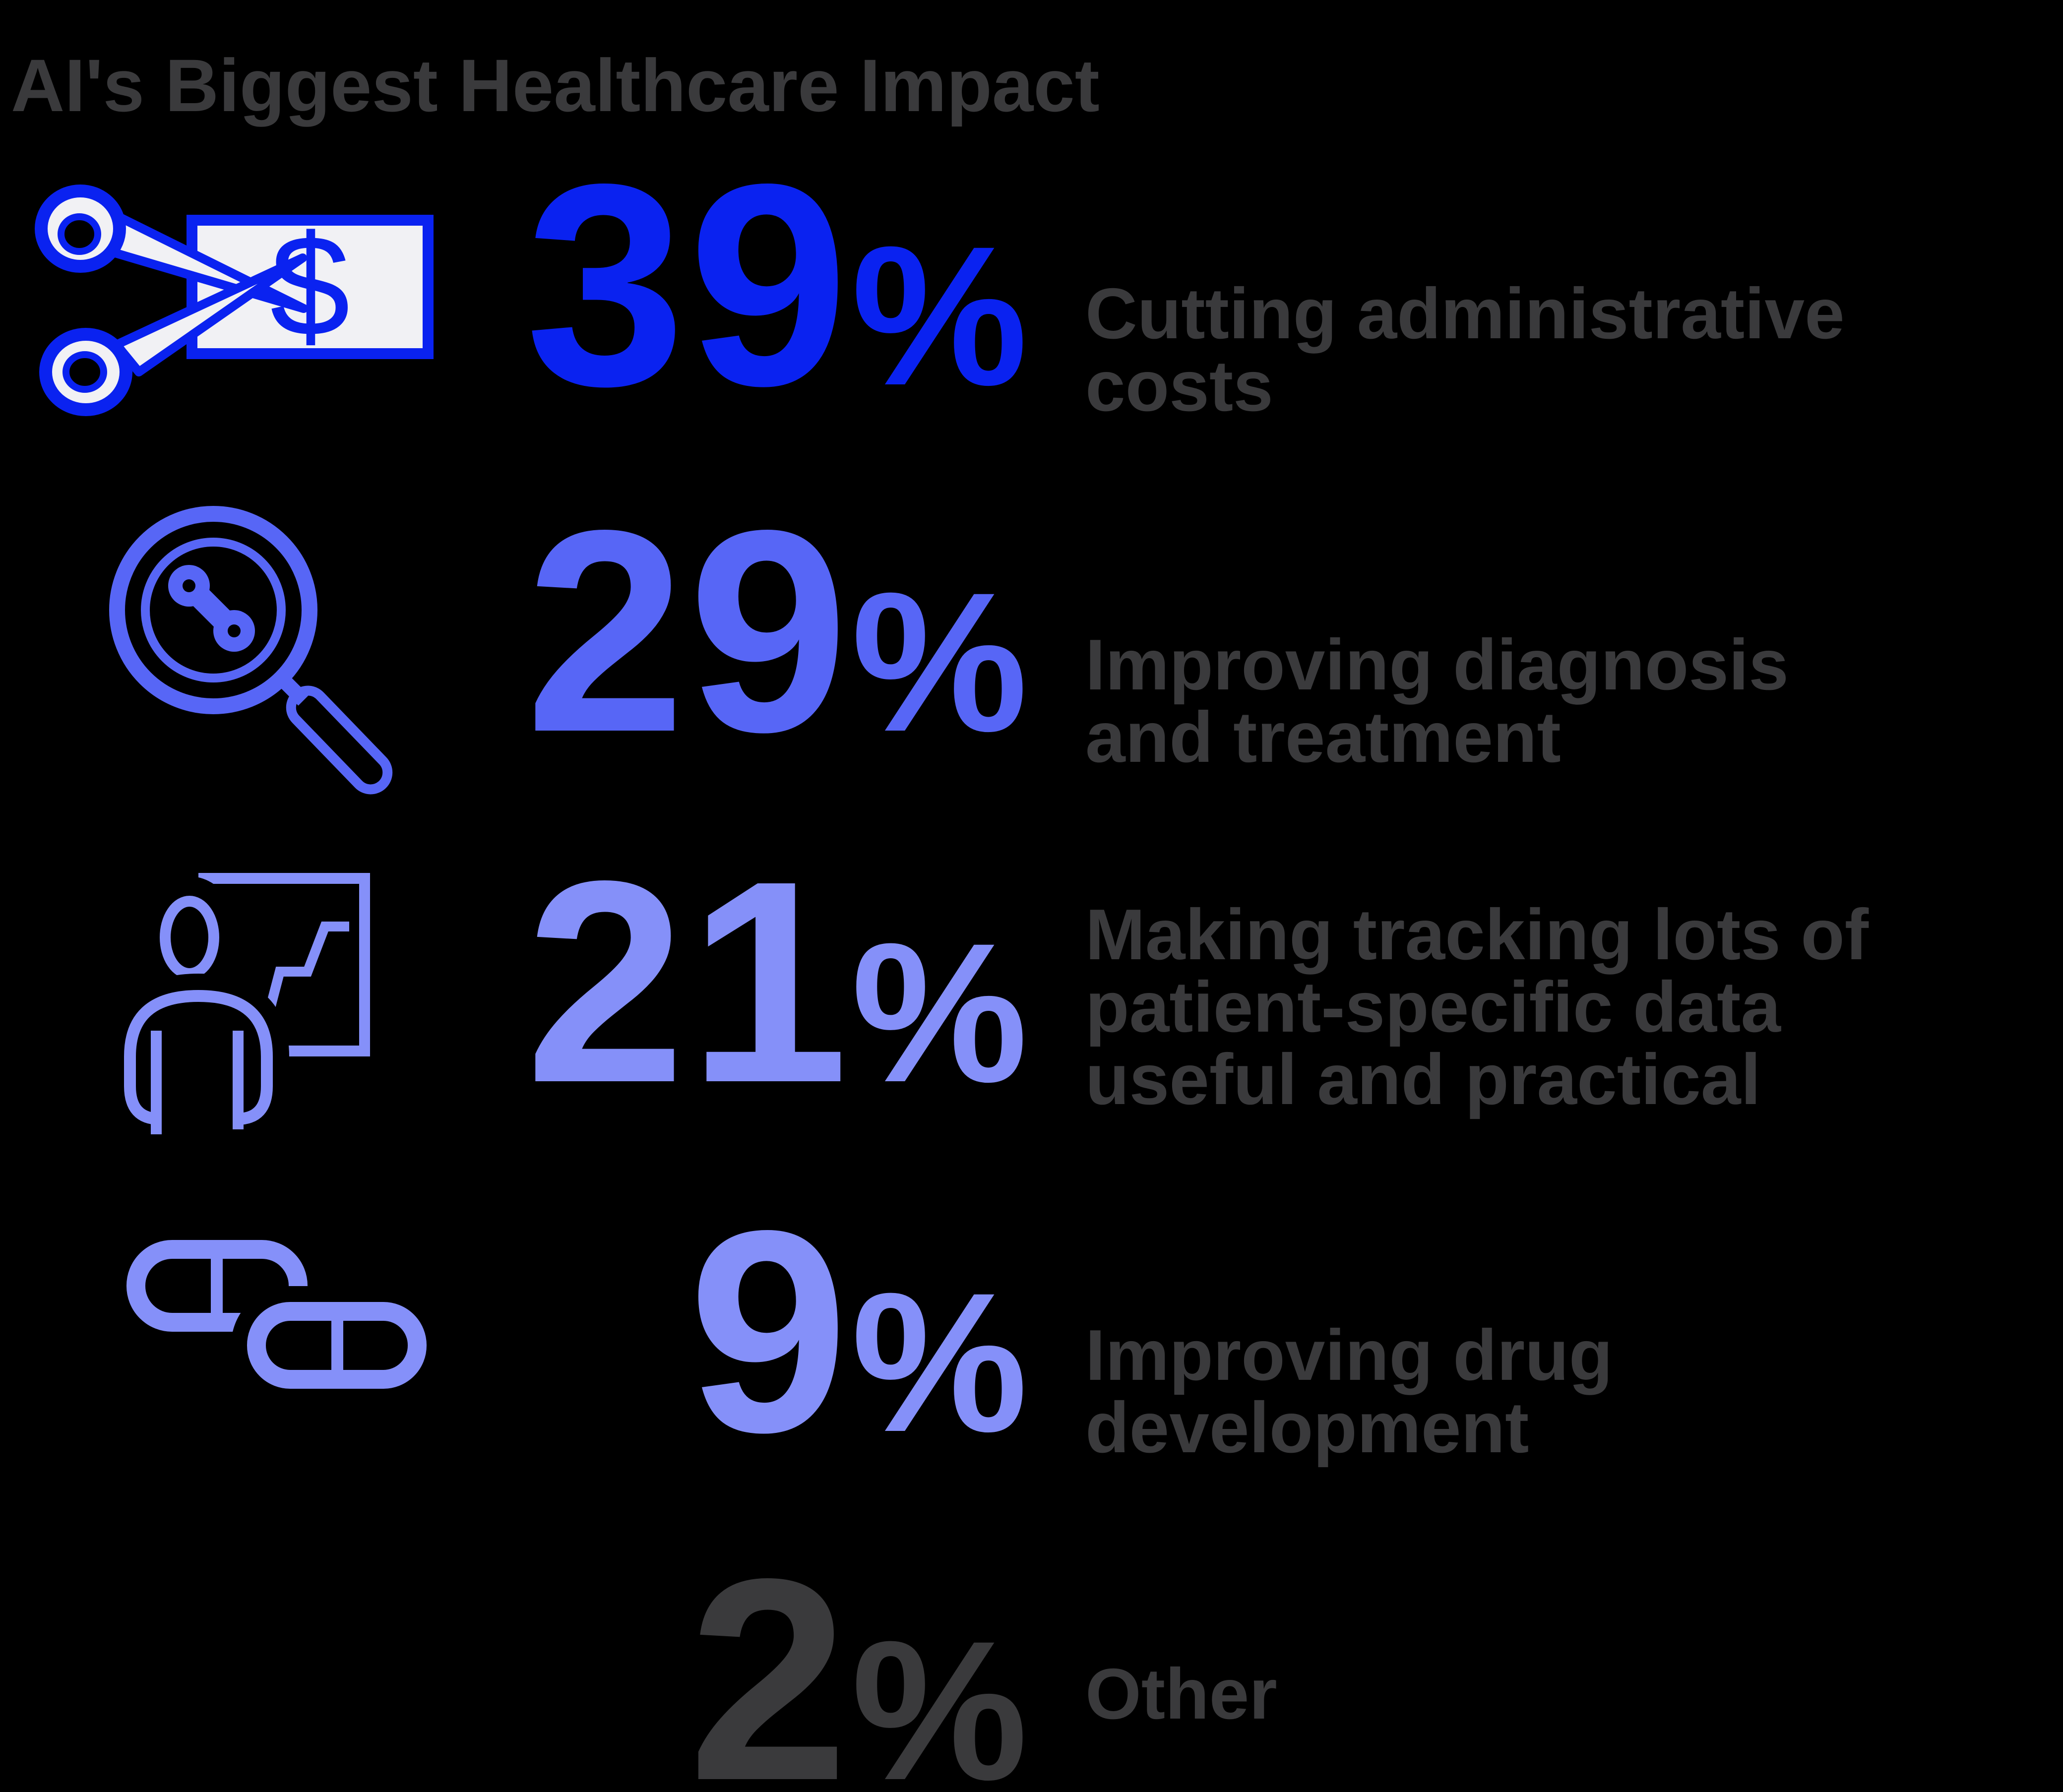 The height and width of the screenshot is (1792, 2063). I want to click on scissors-cutting-money-svg: $, so click(235, 300).